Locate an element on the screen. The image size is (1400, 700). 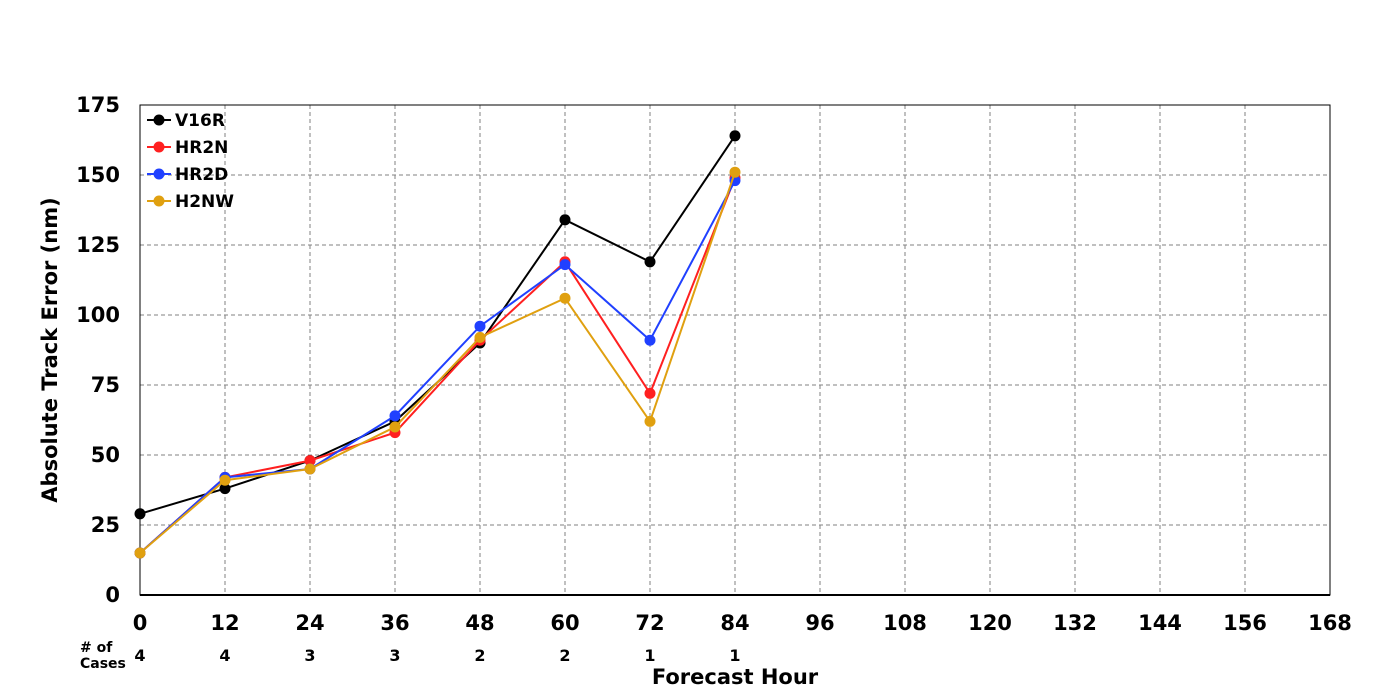
legend: V16R HR2N HR2D H2NW is located at coordinates (190, 161).